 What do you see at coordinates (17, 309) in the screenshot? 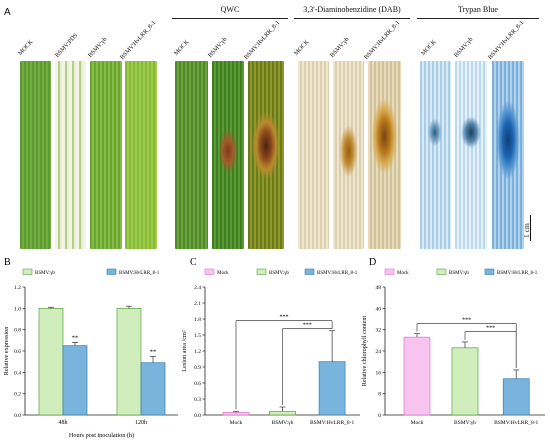
I see `y-tick-label: 1.0` at bounding box center [17, 309].